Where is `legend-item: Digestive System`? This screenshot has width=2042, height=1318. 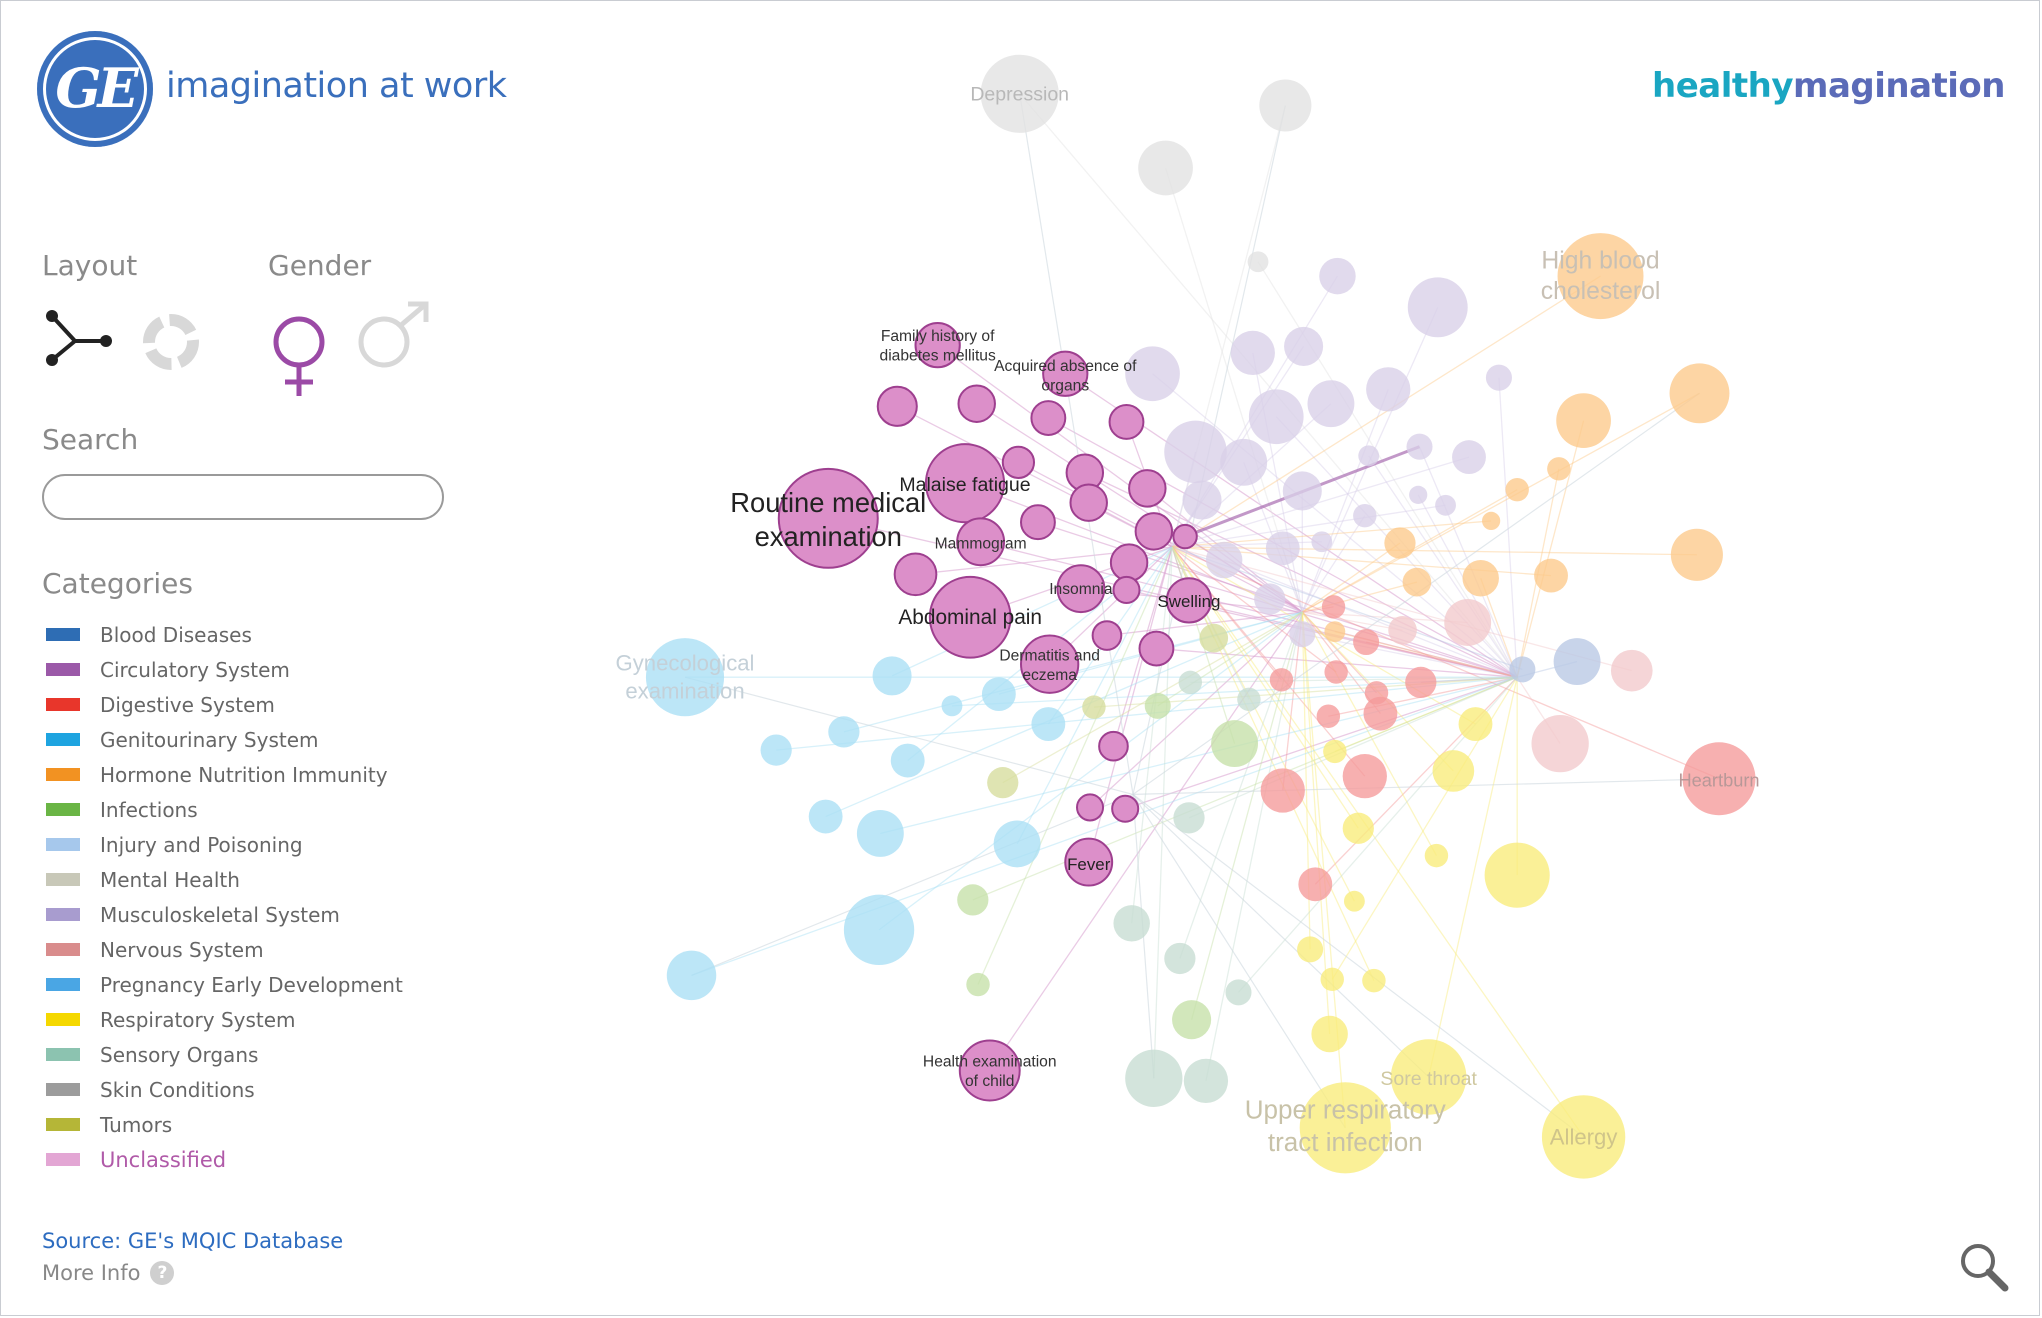 legend-item: Digestive System is located at coordinates (224, 704).